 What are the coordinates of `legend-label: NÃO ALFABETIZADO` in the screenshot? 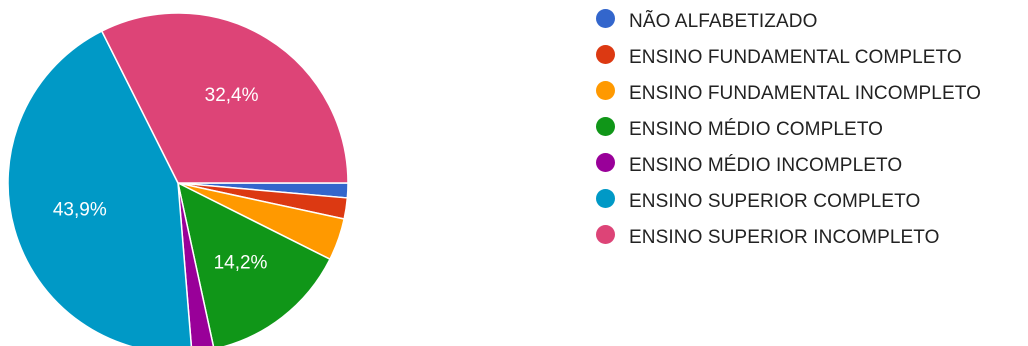 It's located at (723, 21).